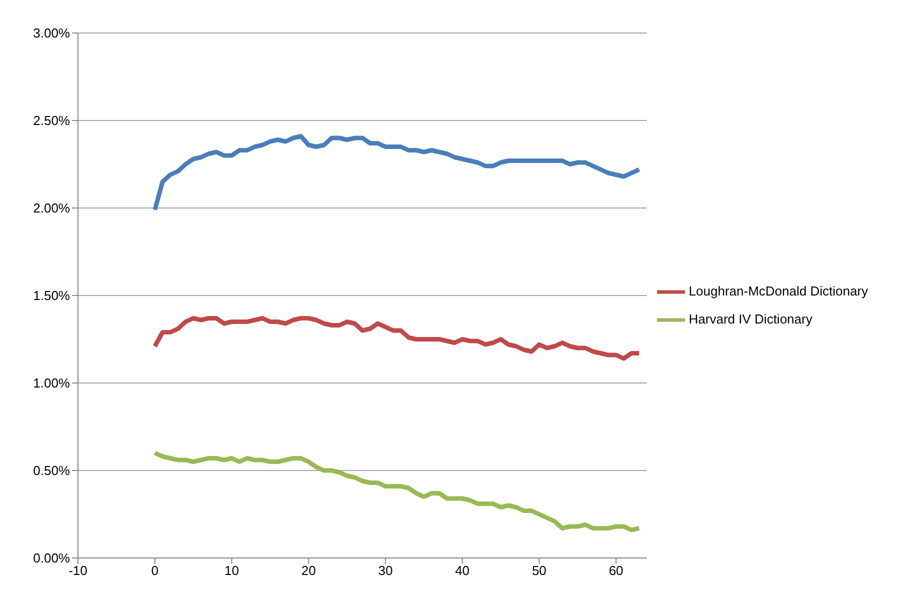 The height and width of the screenshot is (614, 898). Describe the element at coordinates (750, 318) in the screenshot. I see `legend-label: Harvard IV Dictionary` at that location.